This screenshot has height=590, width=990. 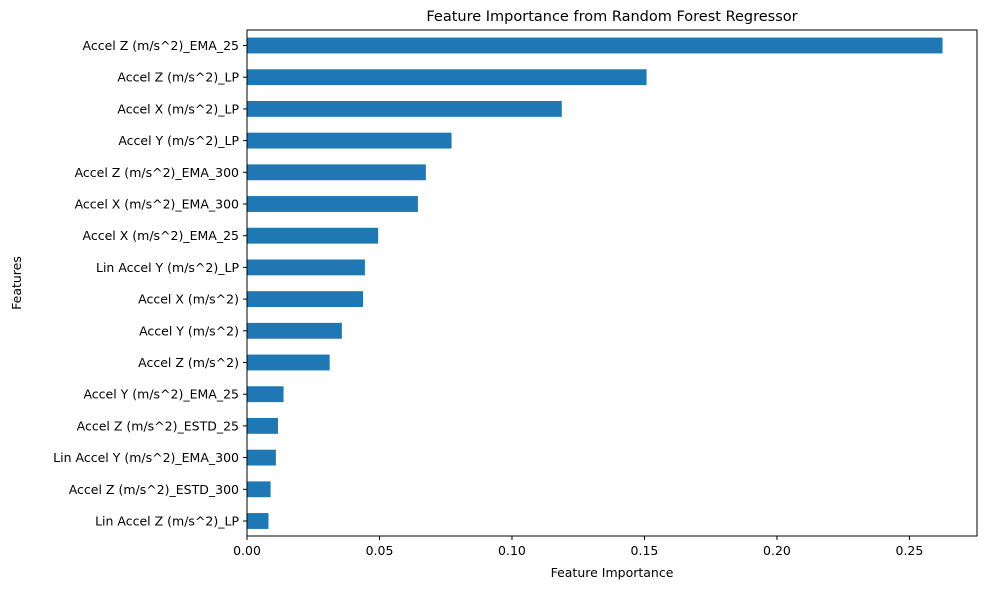 What do you see at coordinates (645, 550) in the screenshot?
I see `x-tick-label: 0.15` at bounding box center [645, 550].